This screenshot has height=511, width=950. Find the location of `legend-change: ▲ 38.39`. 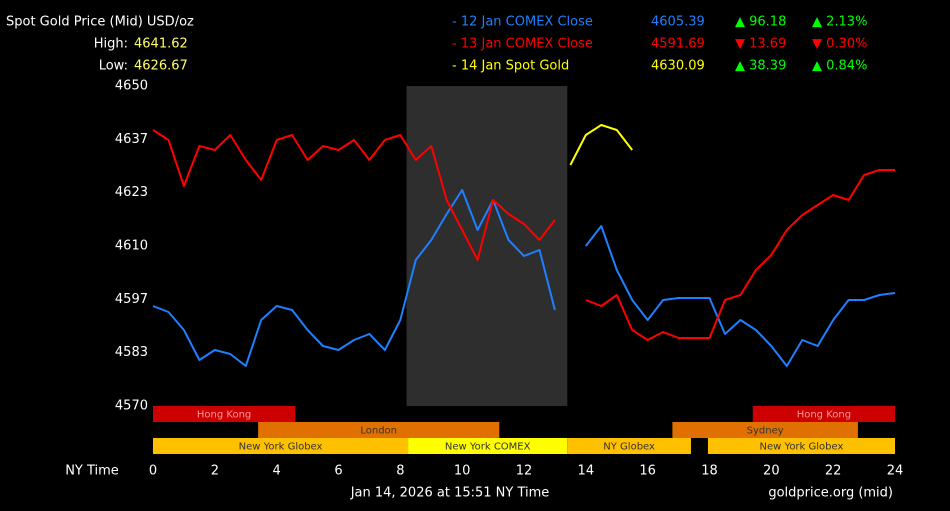

legend-change: ▲ 38.39 is located at coordinates (760, 66).